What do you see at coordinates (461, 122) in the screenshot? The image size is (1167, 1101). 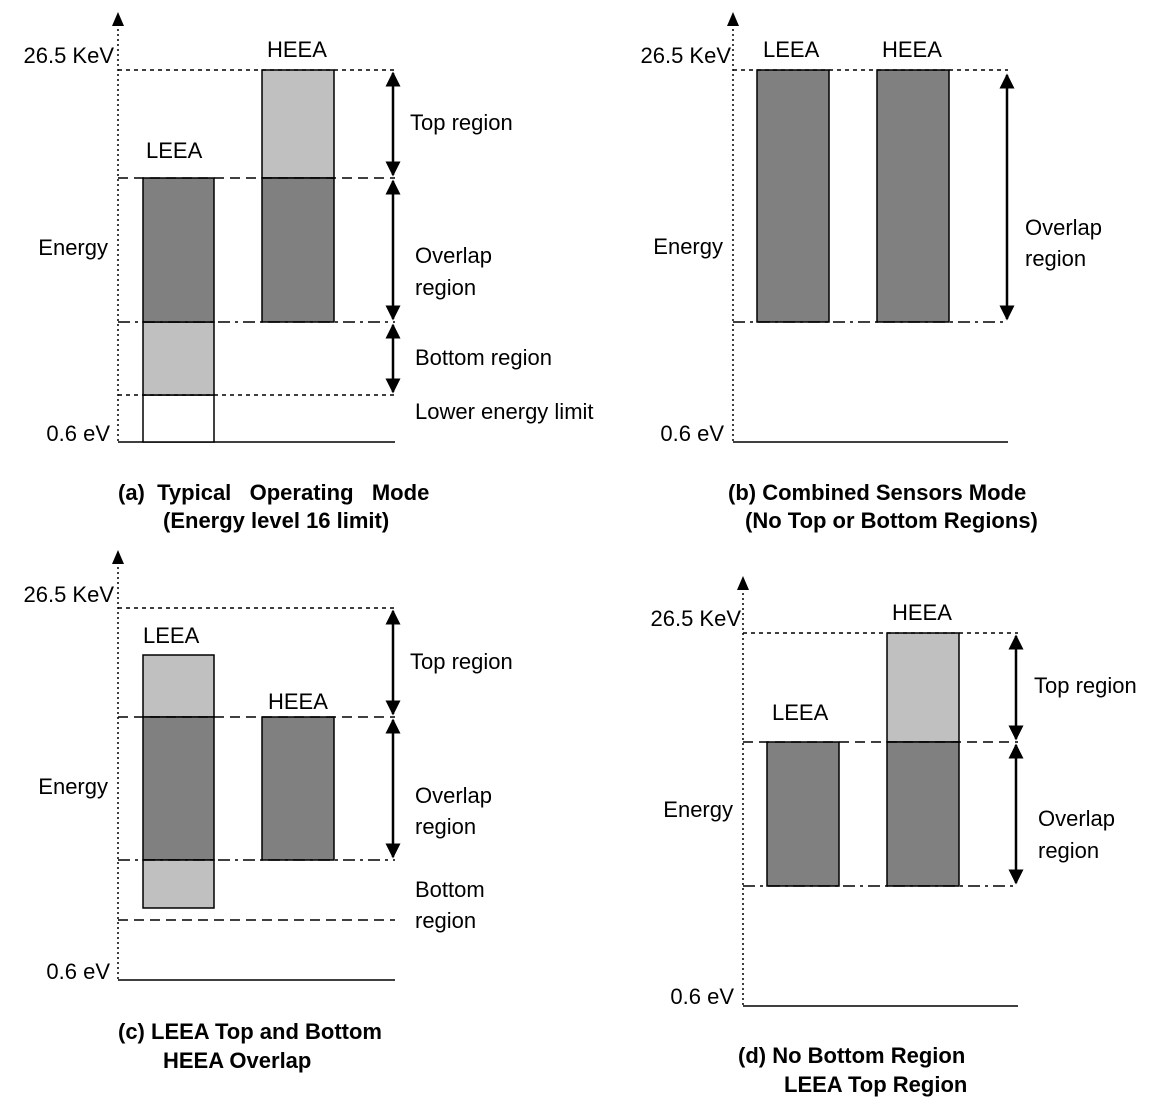 I see `panel-a-top-region-label: Top region` at bounding box center [461, 122].